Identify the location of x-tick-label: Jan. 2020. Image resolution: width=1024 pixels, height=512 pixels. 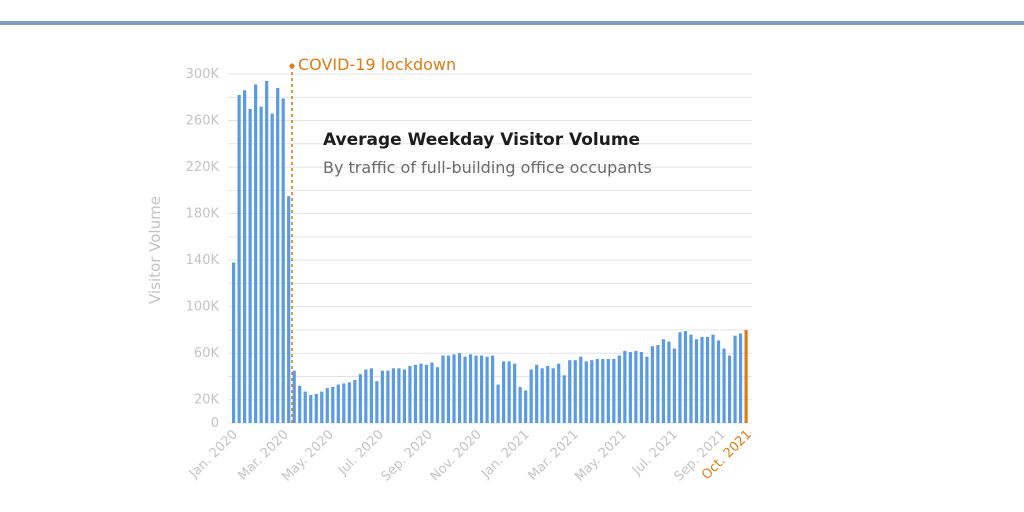
(213, 454).